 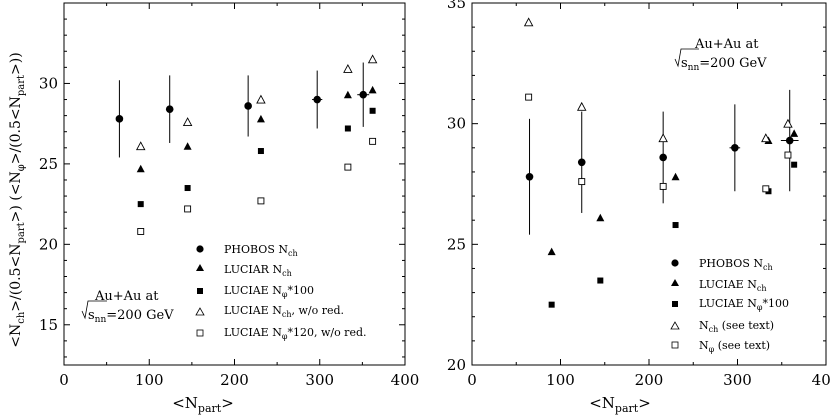 What do you see at coordinates (126, 296) in the screenshot?
I see `left-annotation-line1: Au+Au at` at bounding box center [126, 296].